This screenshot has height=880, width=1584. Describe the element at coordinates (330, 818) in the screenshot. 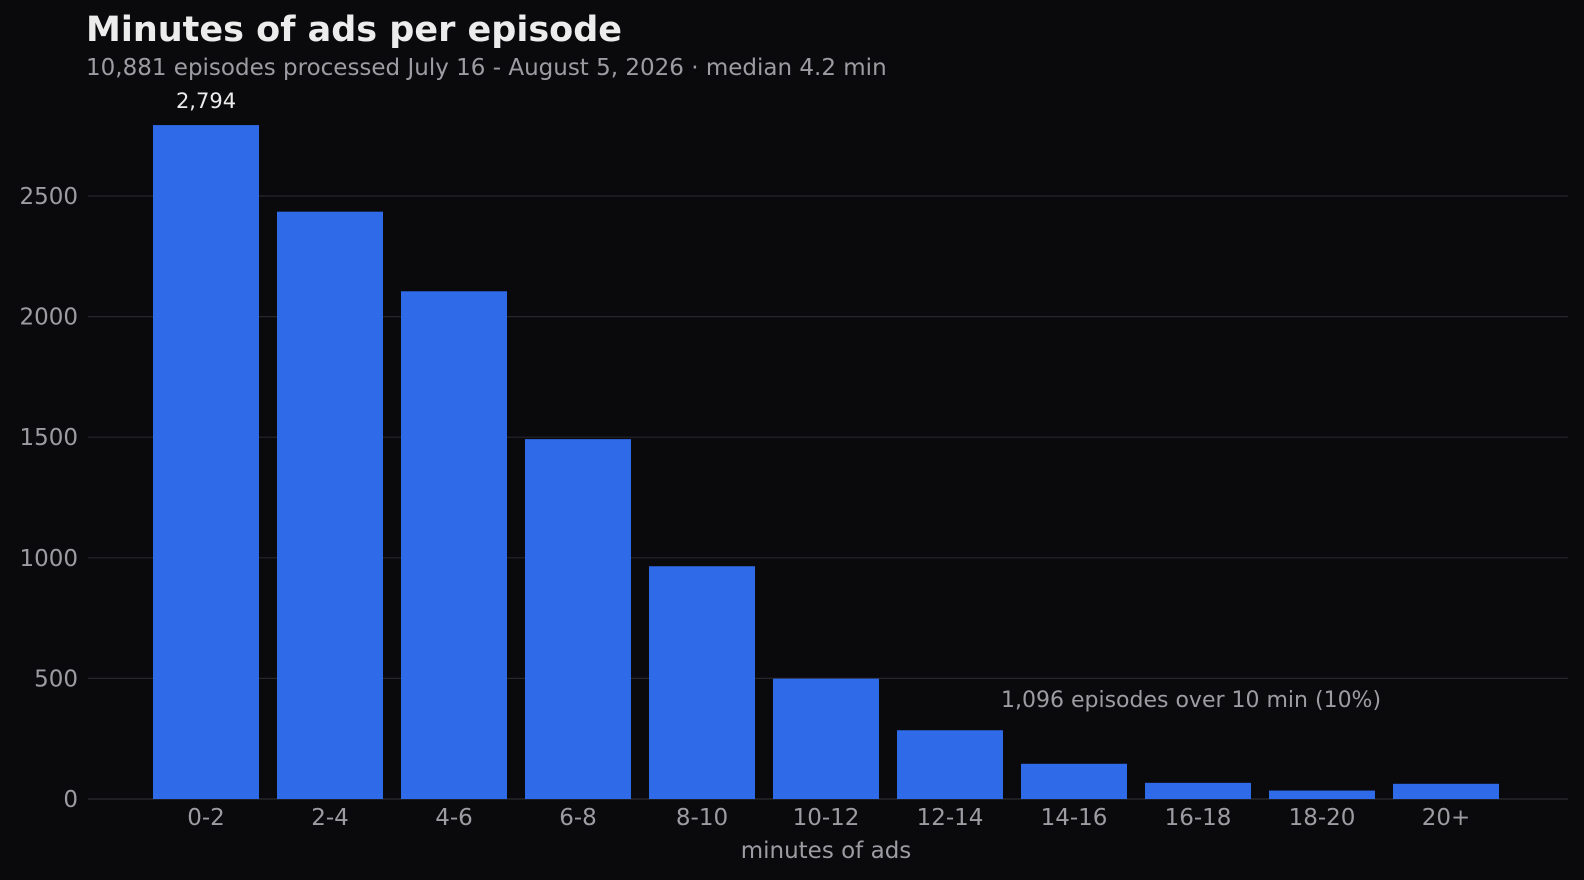

I see `x-tick-label: 2-4` at that location.